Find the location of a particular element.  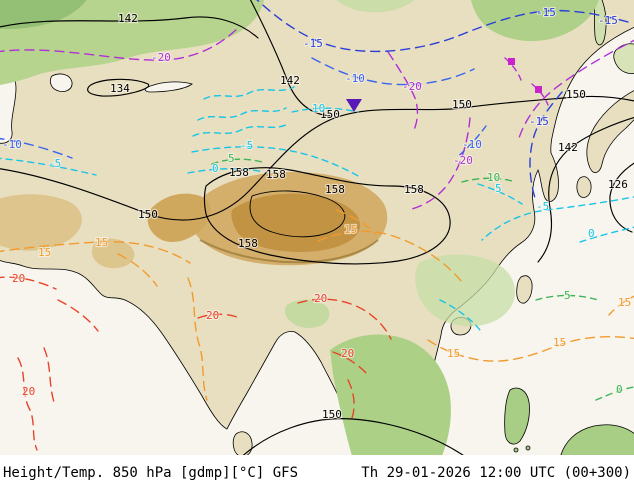

height-contour-142-n is located at coordinates (290, 58).